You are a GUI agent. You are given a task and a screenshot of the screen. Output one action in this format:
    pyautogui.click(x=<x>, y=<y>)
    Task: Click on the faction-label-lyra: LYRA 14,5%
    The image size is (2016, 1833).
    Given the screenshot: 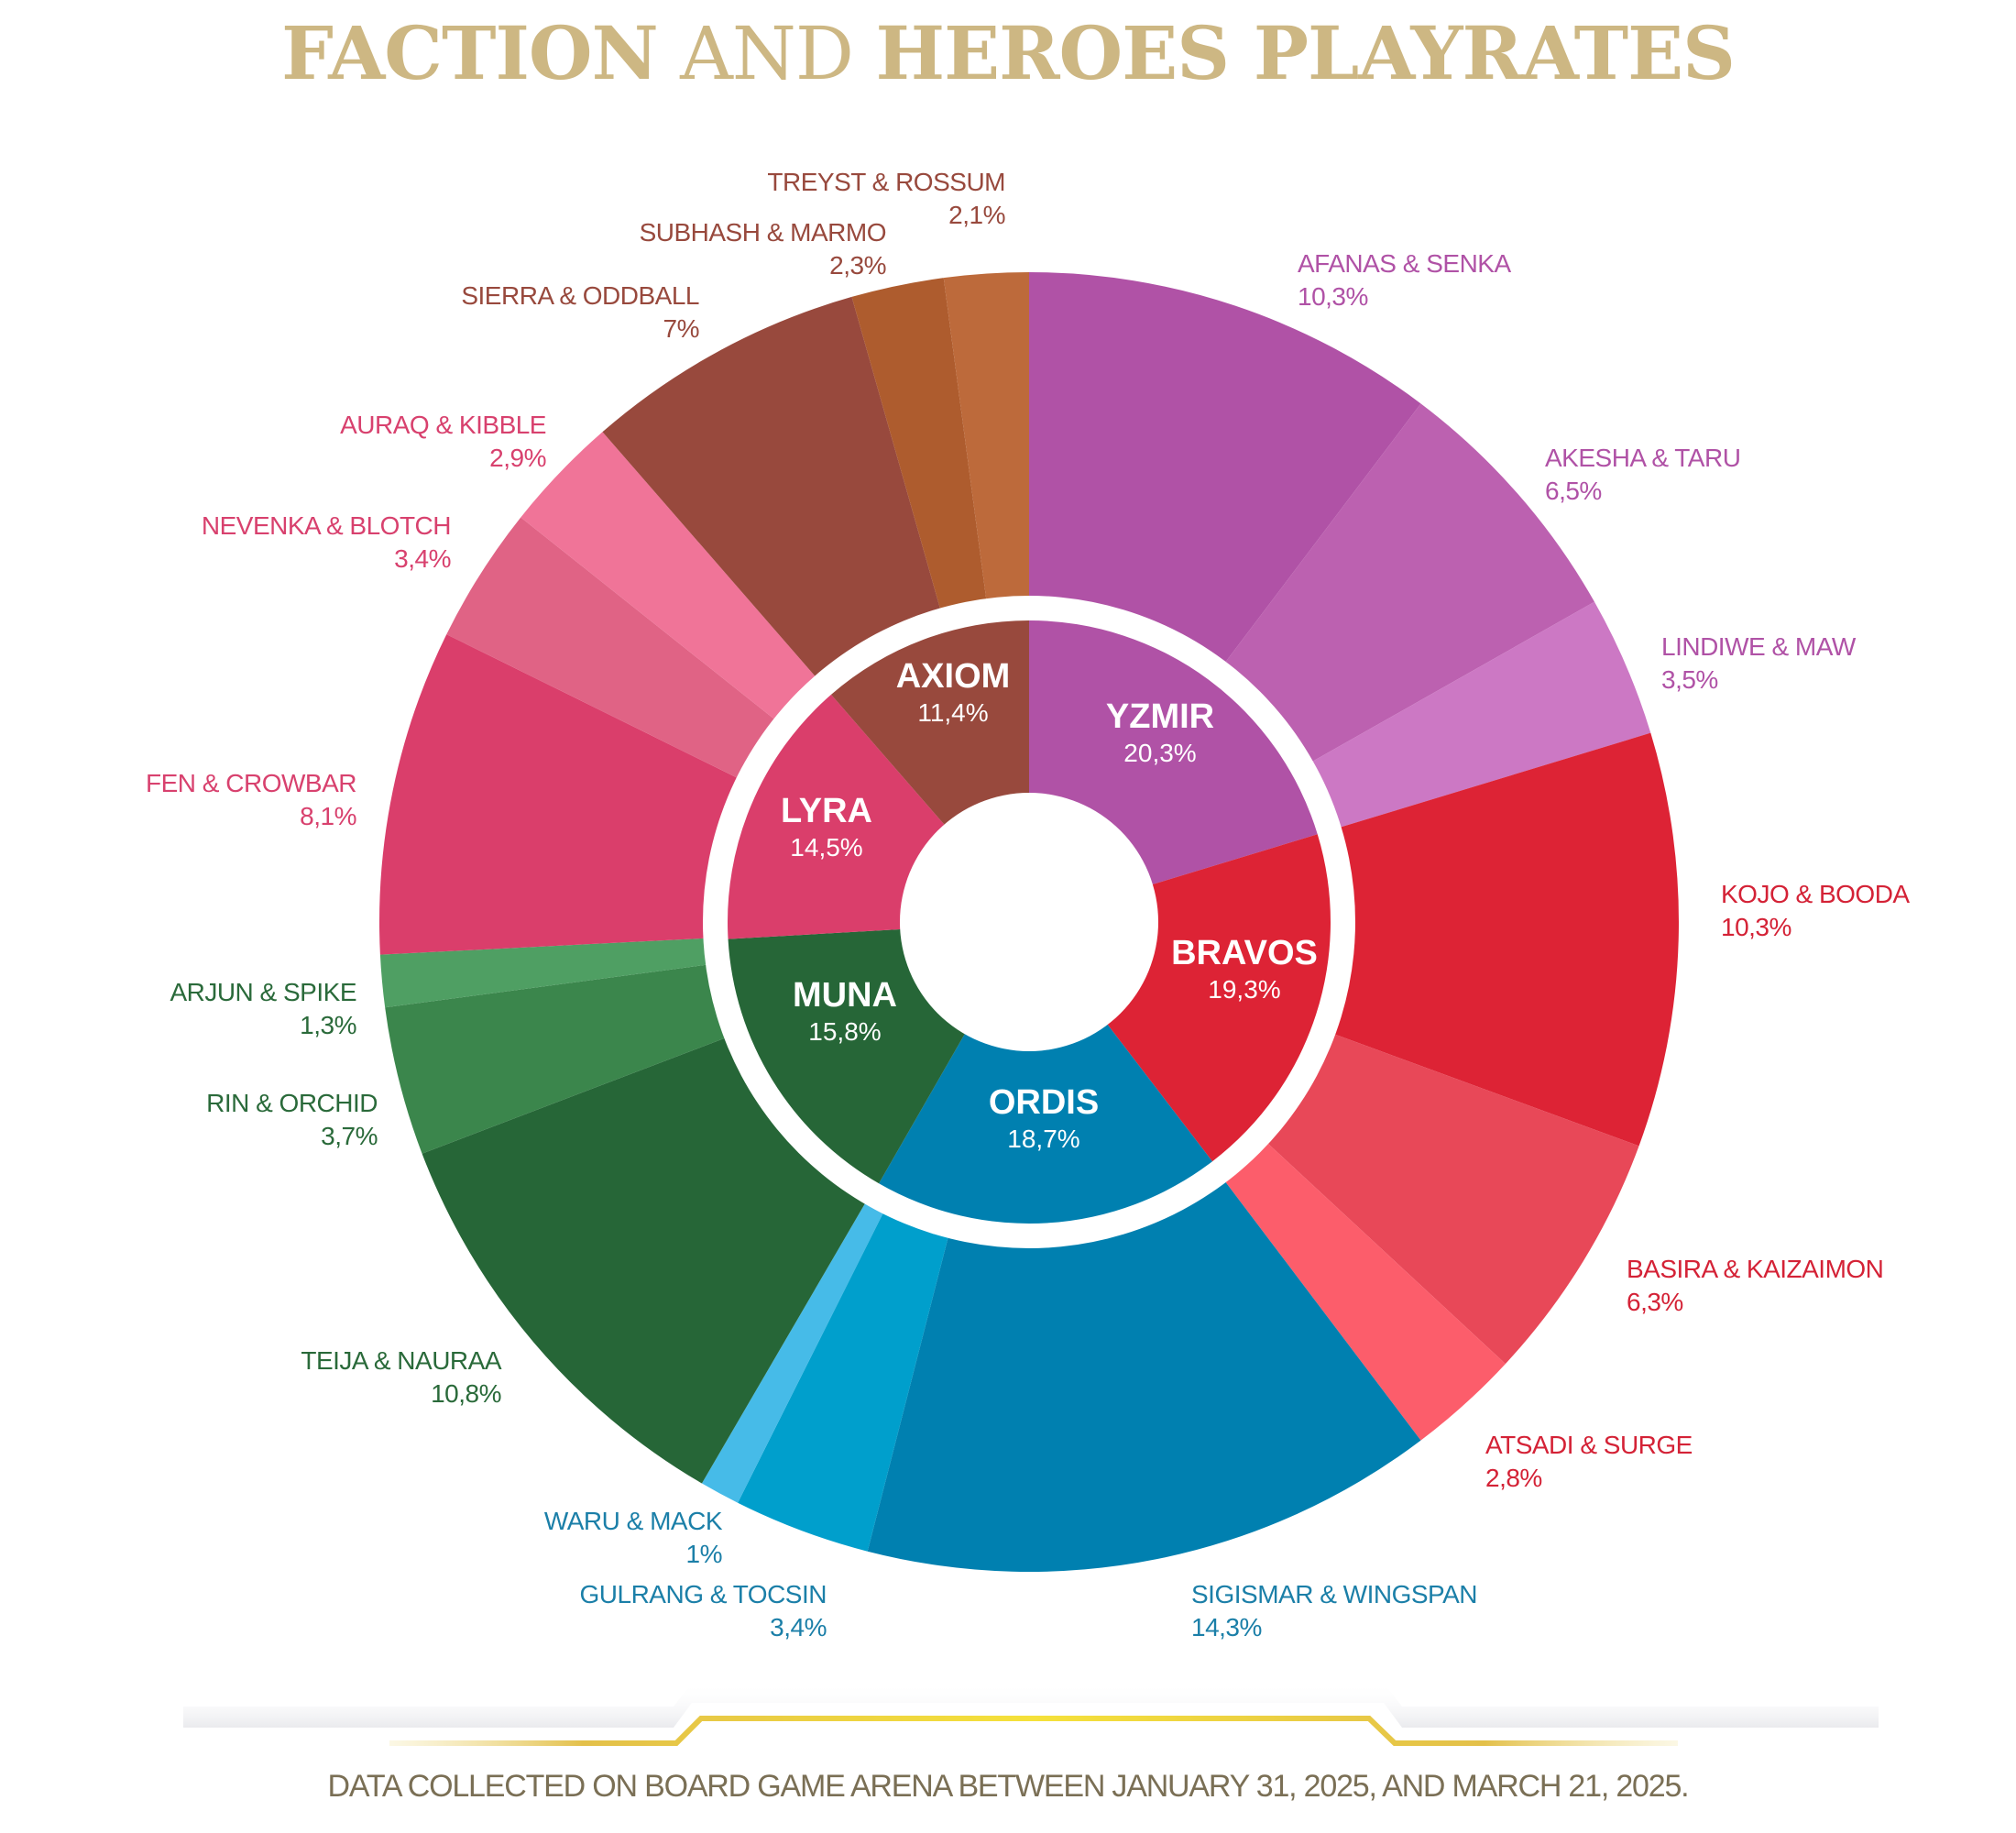 What is the action you would take?
    pyautogui.click(x=826, y=827)
    